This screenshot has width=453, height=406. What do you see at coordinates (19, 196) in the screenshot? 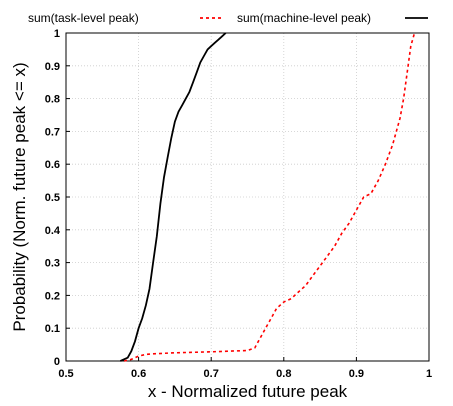
I see `y-axis-label: Probability (Norm. future peak <= x)` at bounding box center [19, 196].